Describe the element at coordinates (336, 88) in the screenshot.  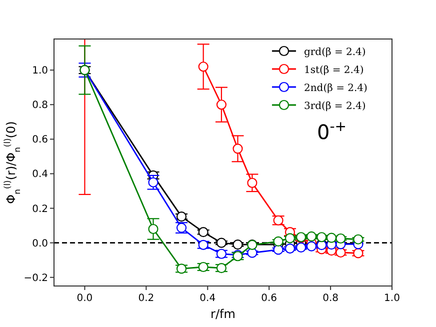
I see `legend-label: 2nd(β = 2.4)` at that location.